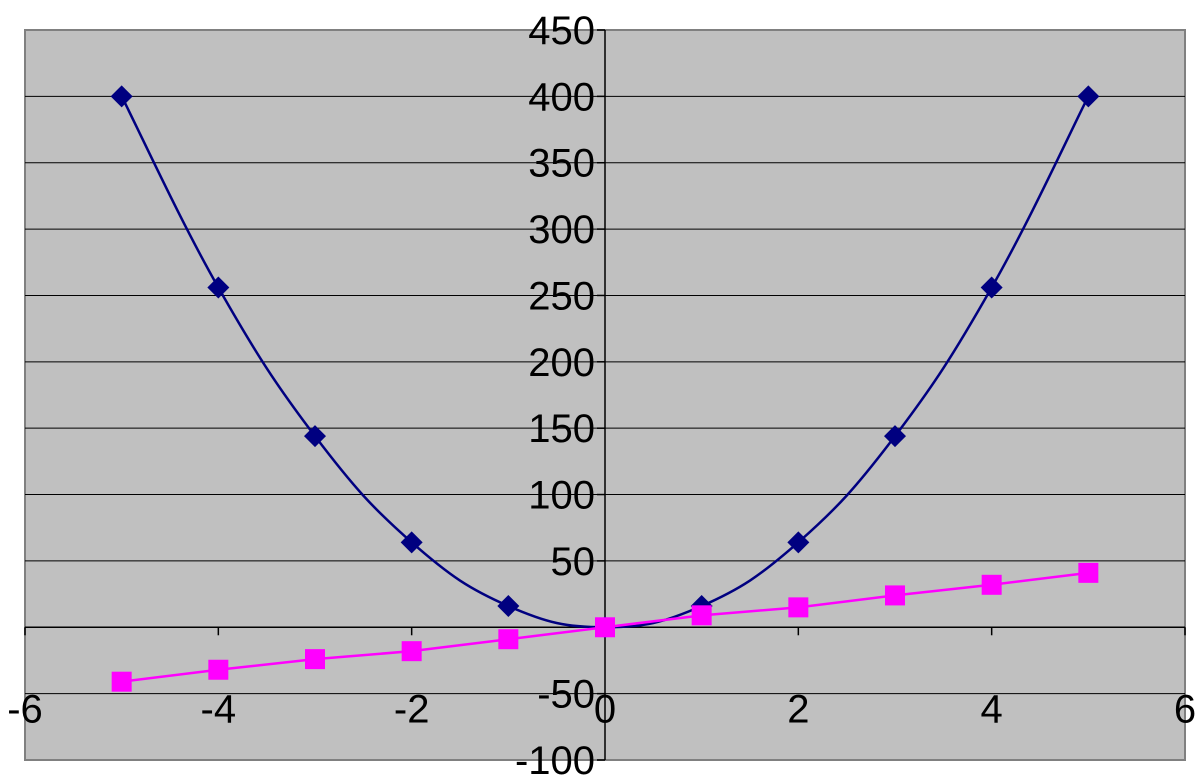 This screenshot has width=1197, height=783. Describe the element at coordinates (25, 709) in the screenshot. I see `x-tick-label: -6` at that location.